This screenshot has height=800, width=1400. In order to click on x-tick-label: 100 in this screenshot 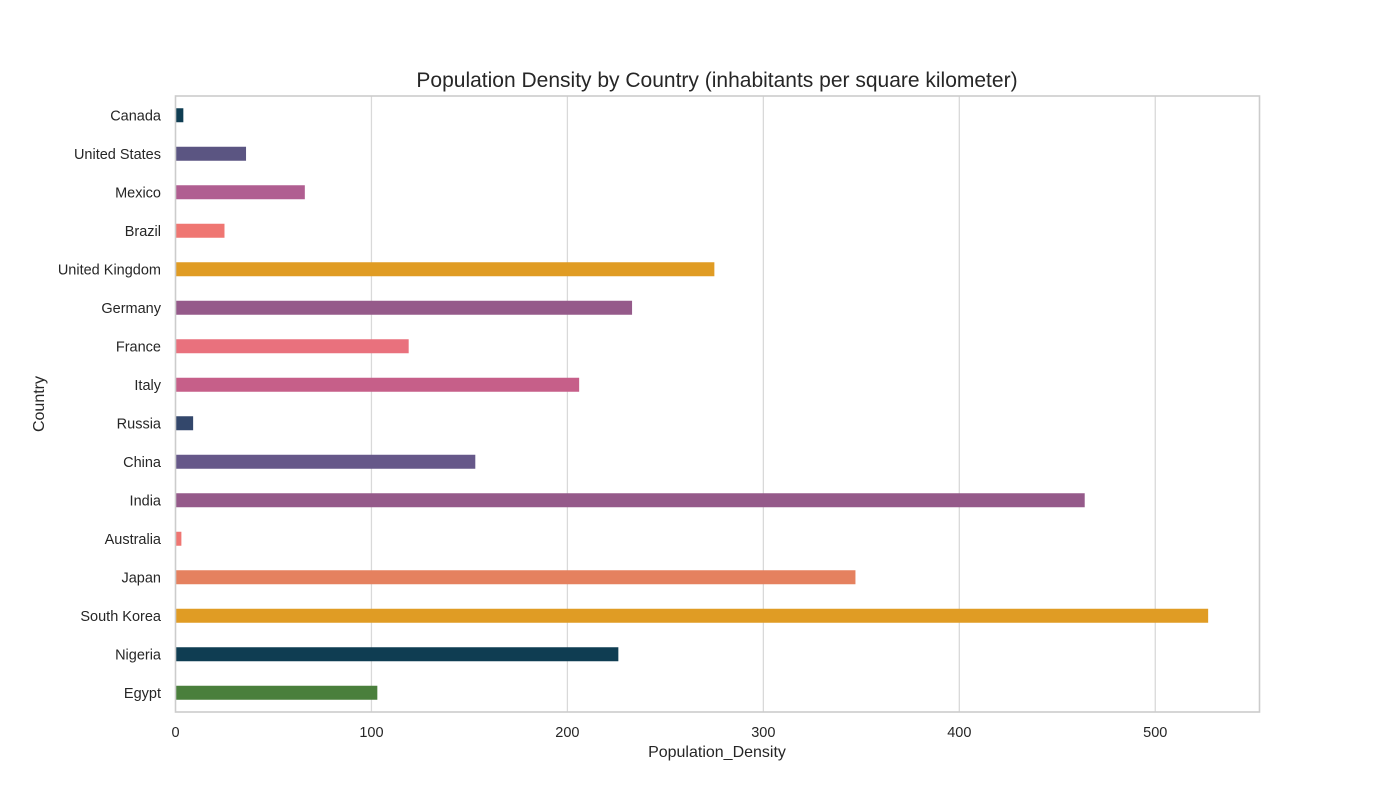, I will do `click(371, 733)`.